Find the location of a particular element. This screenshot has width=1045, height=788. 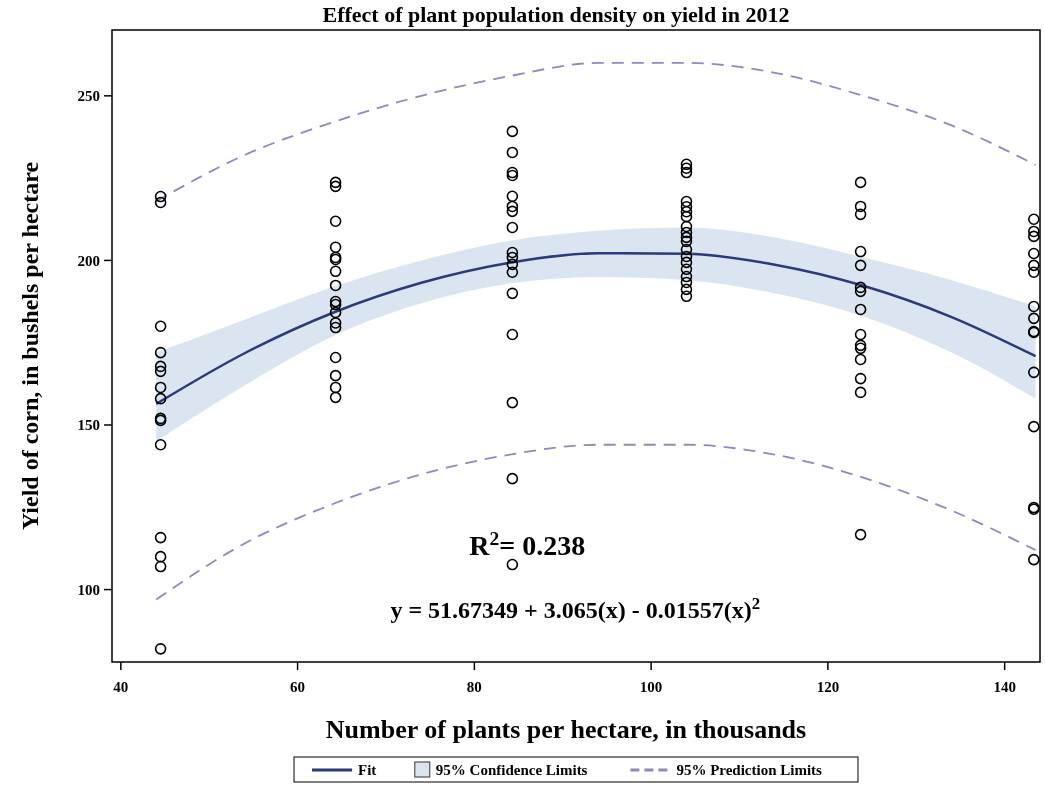

annotation: R$^{2}$= 0.238 is located at coordinates (527, 544).